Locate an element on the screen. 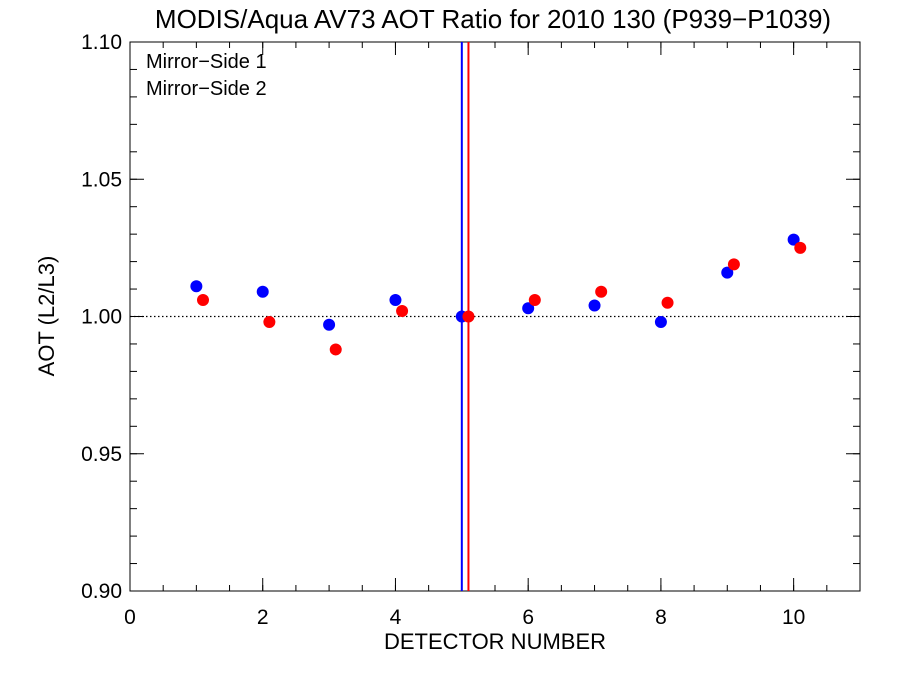 The image size is (900, 675). y-tick-label: 1.00 is located at coordinates (101, 317).